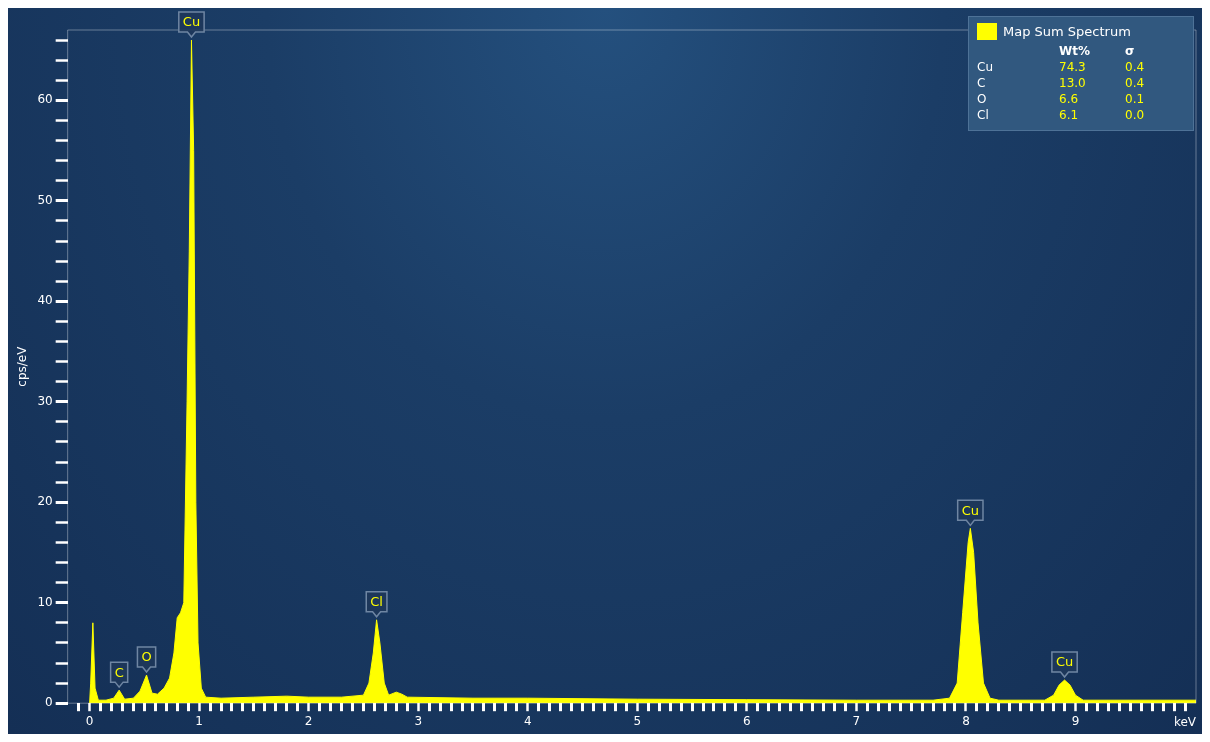 Image resolution: width=1210 pixels, height=742 pixels. Describe the element at coordinates (1130, 51) in the screenshot. I see `annotation: σ` at that location.